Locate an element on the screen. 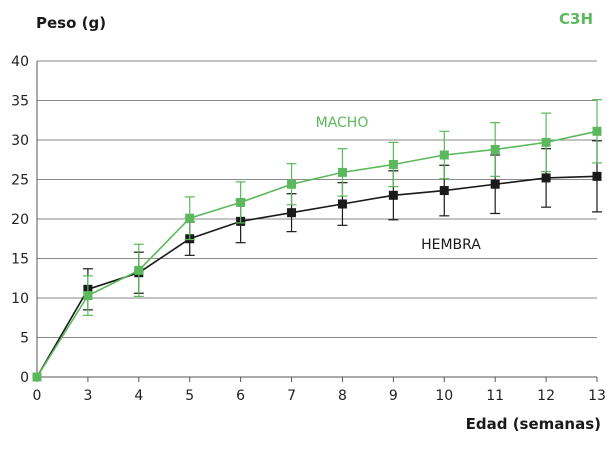 The height and width of the screenshot is (451, 607). series-label-hembra: HEMBRA is located at coordinates (451, 245).